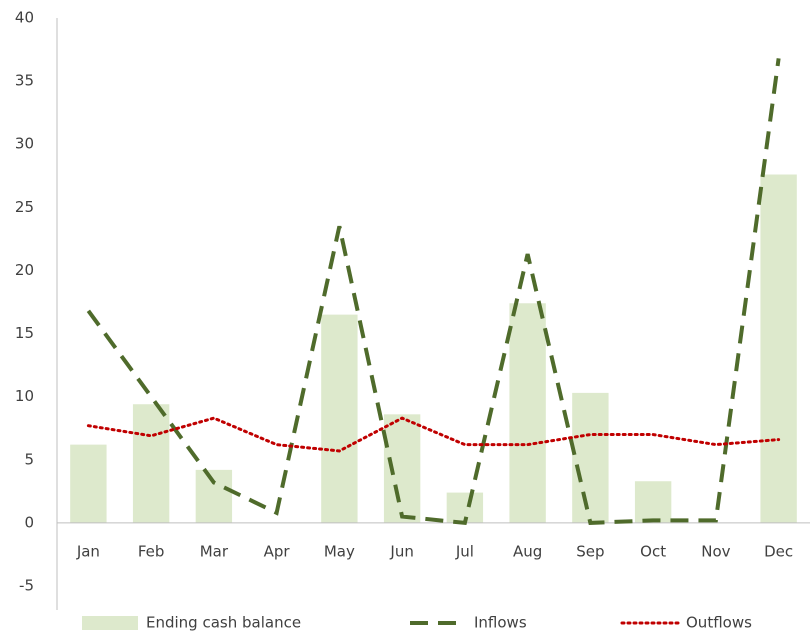 This screenshot has width=811, height=634. What do you see at coordinates (29, 522) in the screenshot?
I see `y-tick-label: 0` at bounding box center [29, 522].